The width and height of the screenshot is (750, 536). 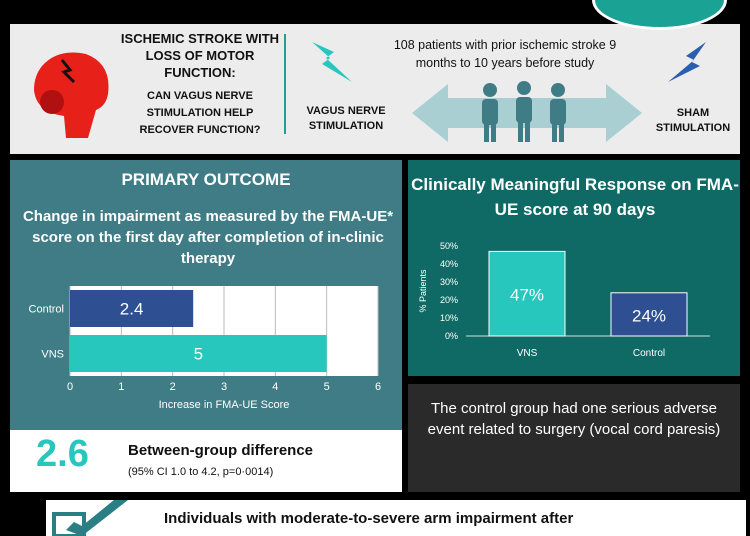 What do you see at coordinates (449, 300) in the screenshot?
I see `y-tick-label: 20%` at bounding box center [449, 300].